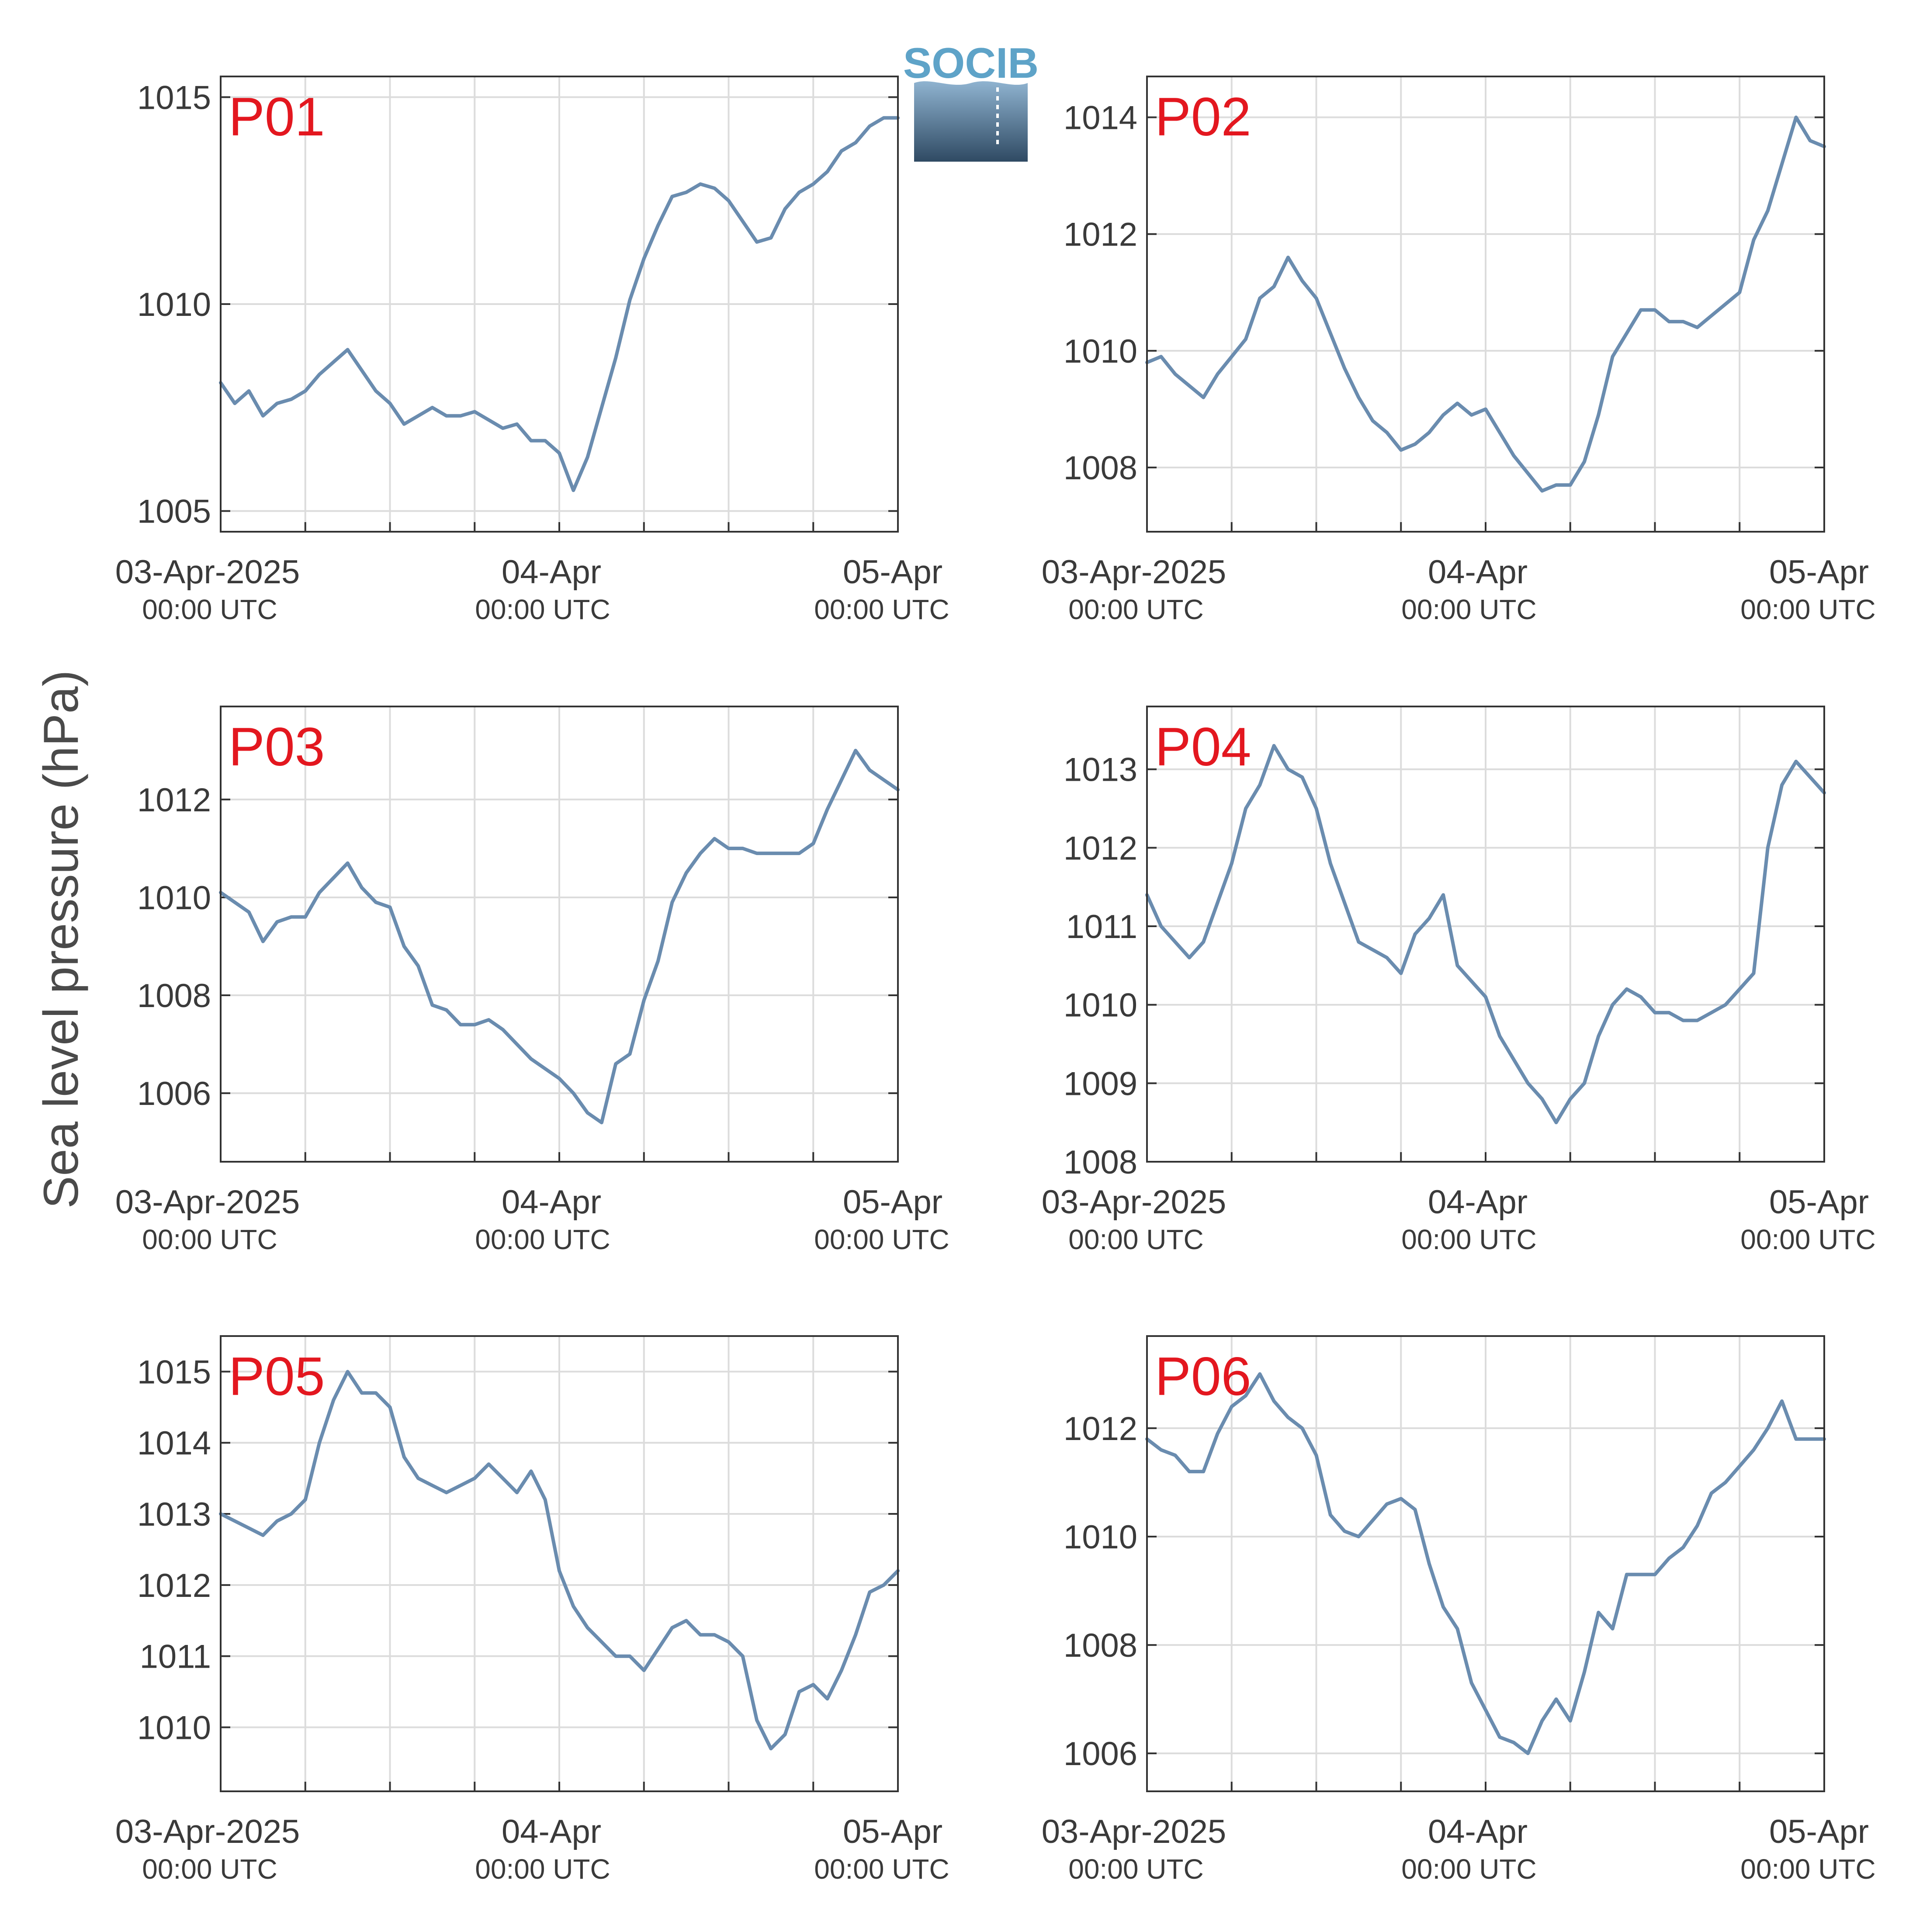  What do you see at coordinates (174, 800) in the screenshot?
I see `y-tick-label: 1012` at bounding box center [174, 800].